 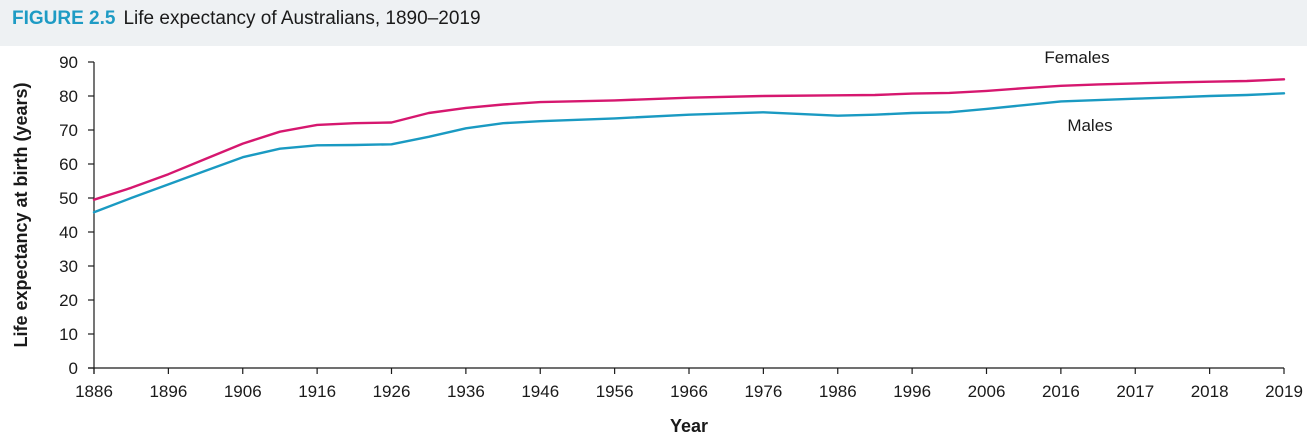 I want to click on x-tick-label: 1906, so click(x=243, y=391).